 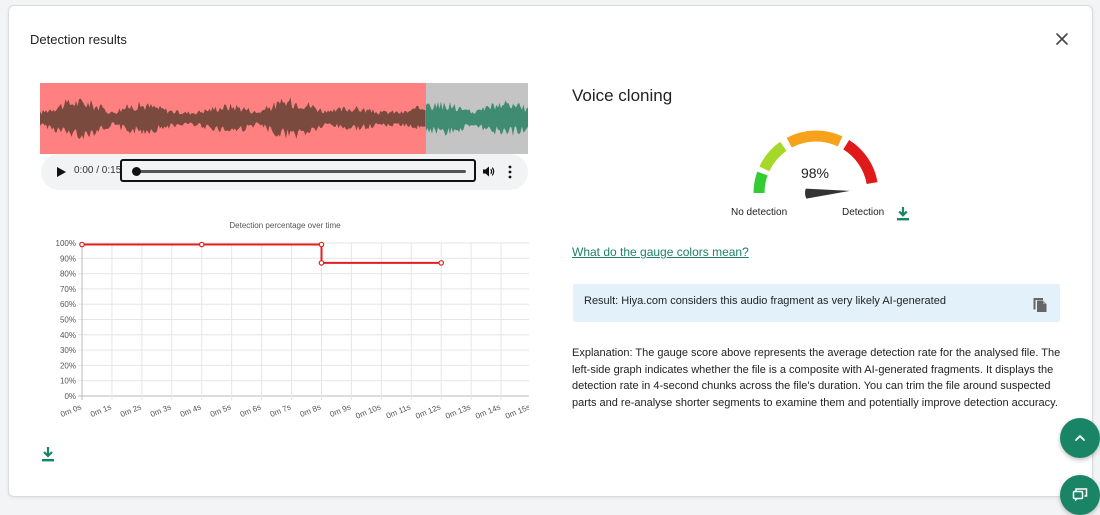 I want to click on scroll-to-top-button, so click(x=1080, y=438).